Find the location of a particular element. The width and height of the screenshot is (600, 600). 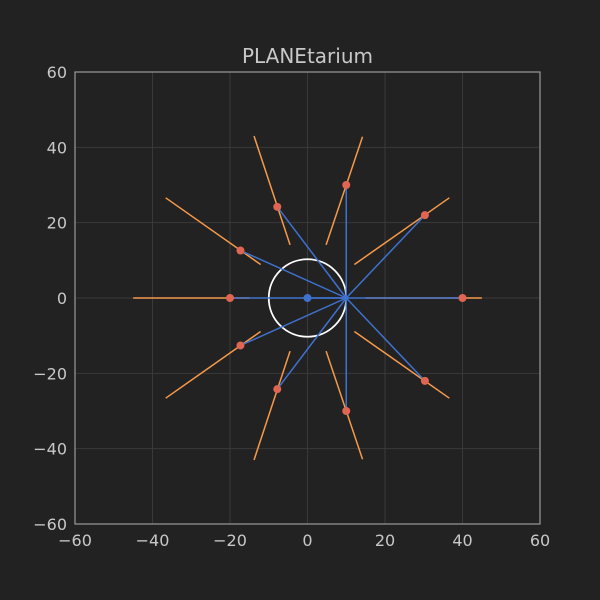

x-axis: −60 −40 −20 0 20 40 60 is located at coordinates (304, 540).